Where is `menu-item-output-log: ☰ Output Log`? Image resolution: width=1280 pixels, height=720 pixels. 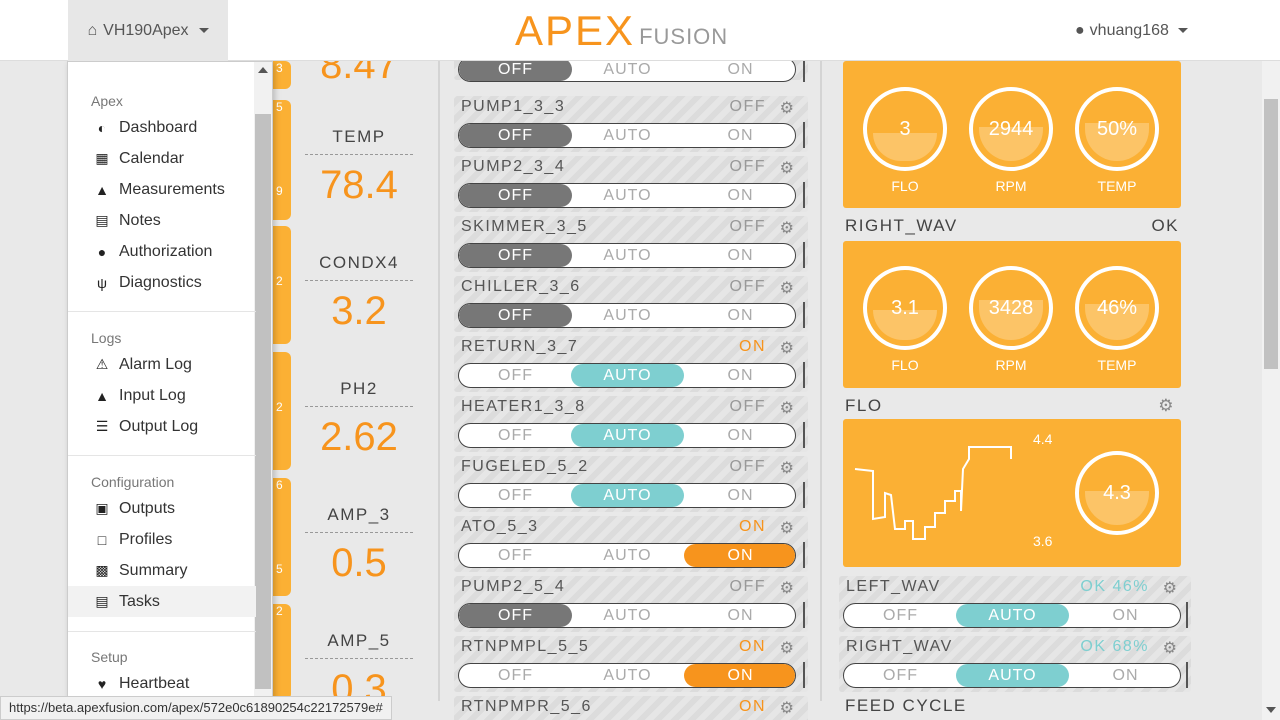 menu-item-output-log: ☰ Output Log is located at coordinates (162, 426).